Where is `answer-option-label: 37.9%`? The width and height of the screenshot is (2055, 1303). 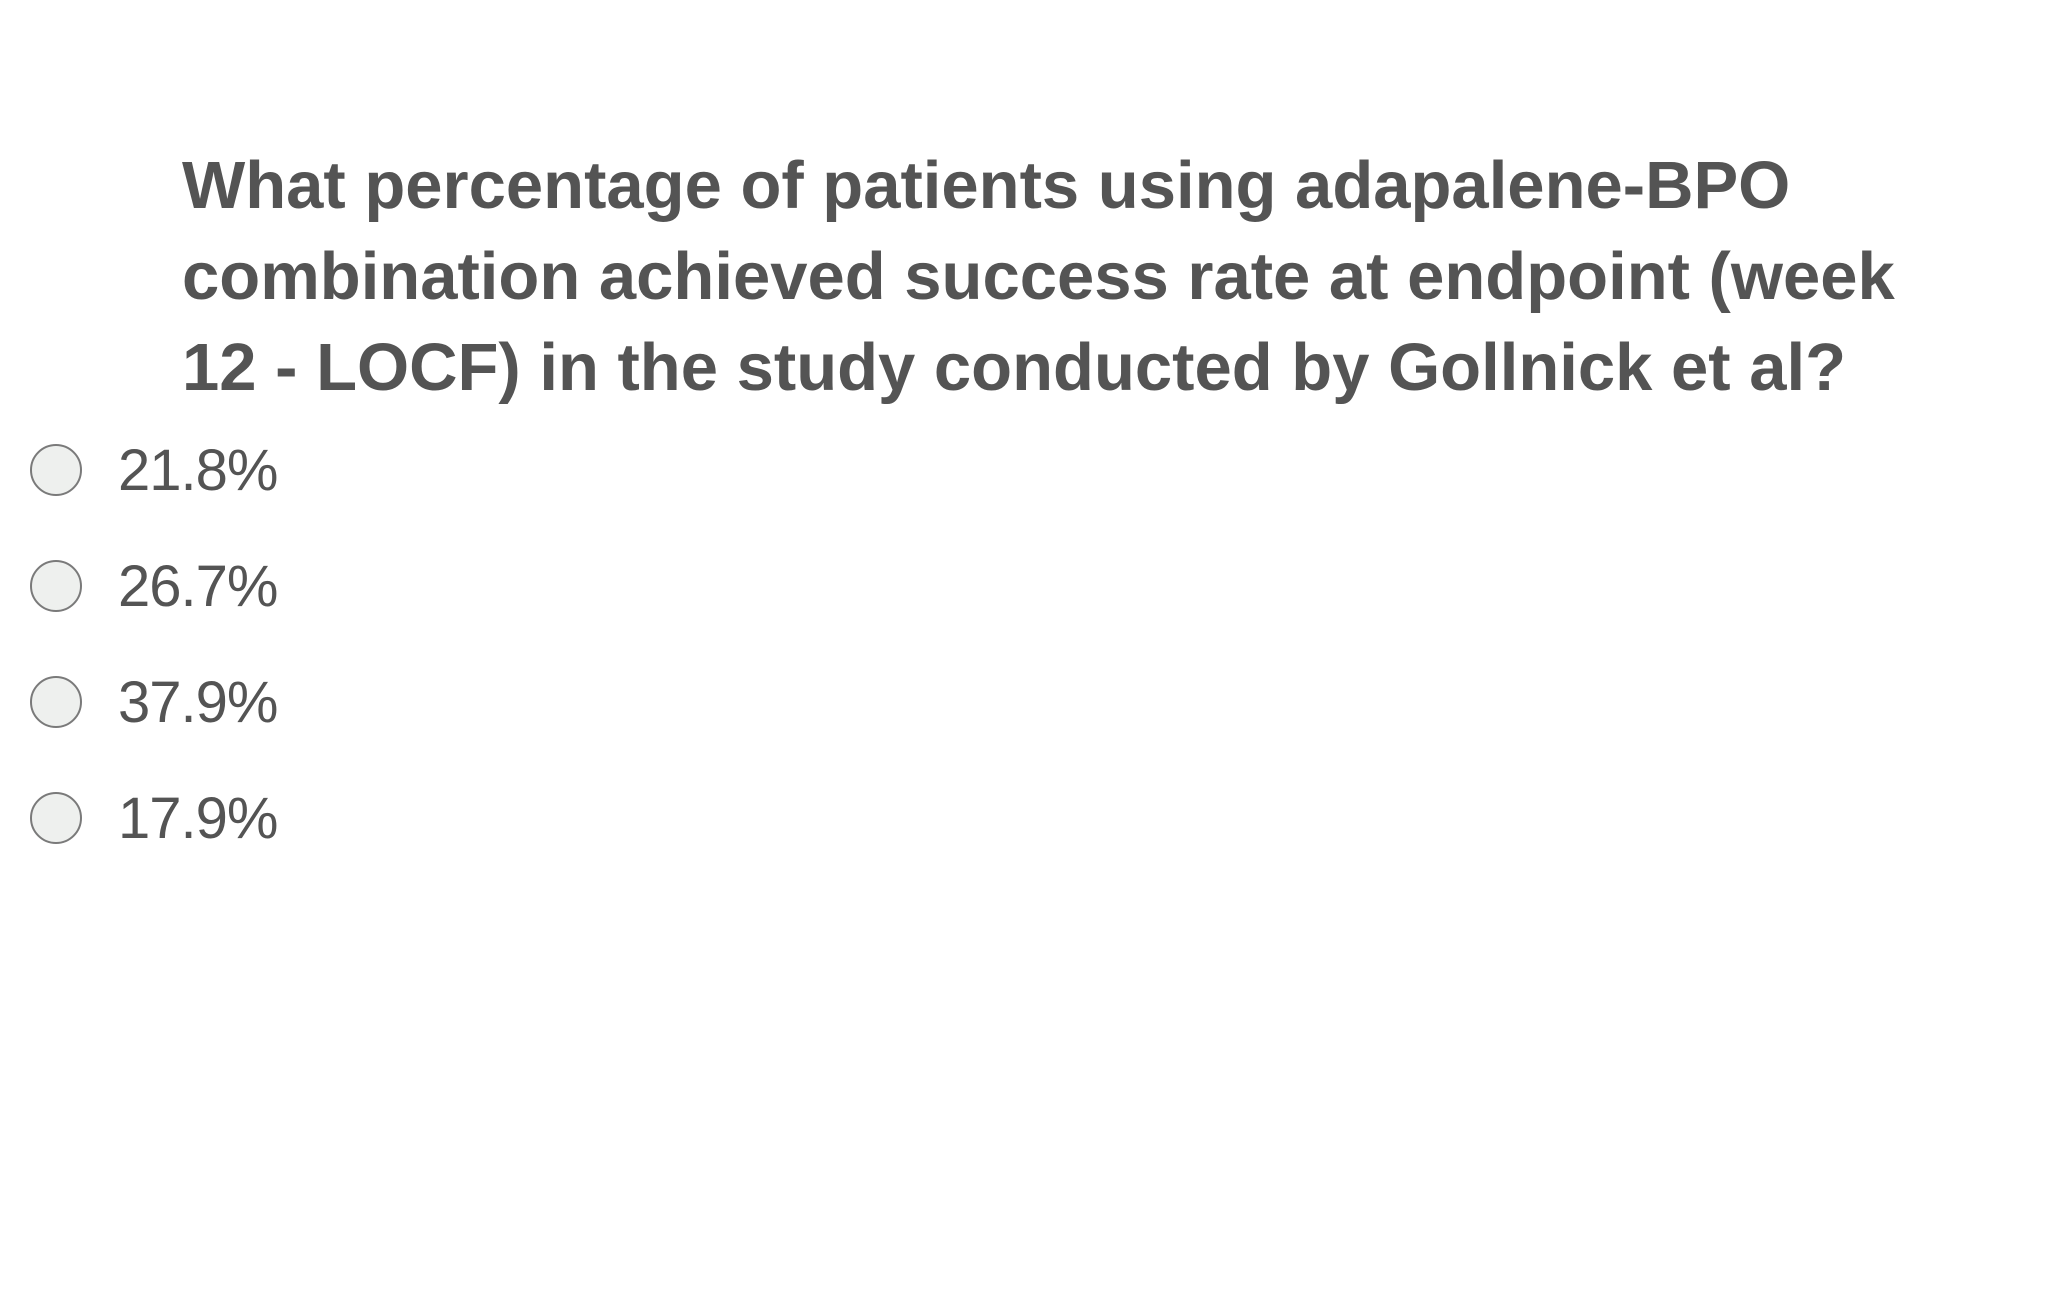
answer-option-label: 37.9% is located at coordinates (198, 702).